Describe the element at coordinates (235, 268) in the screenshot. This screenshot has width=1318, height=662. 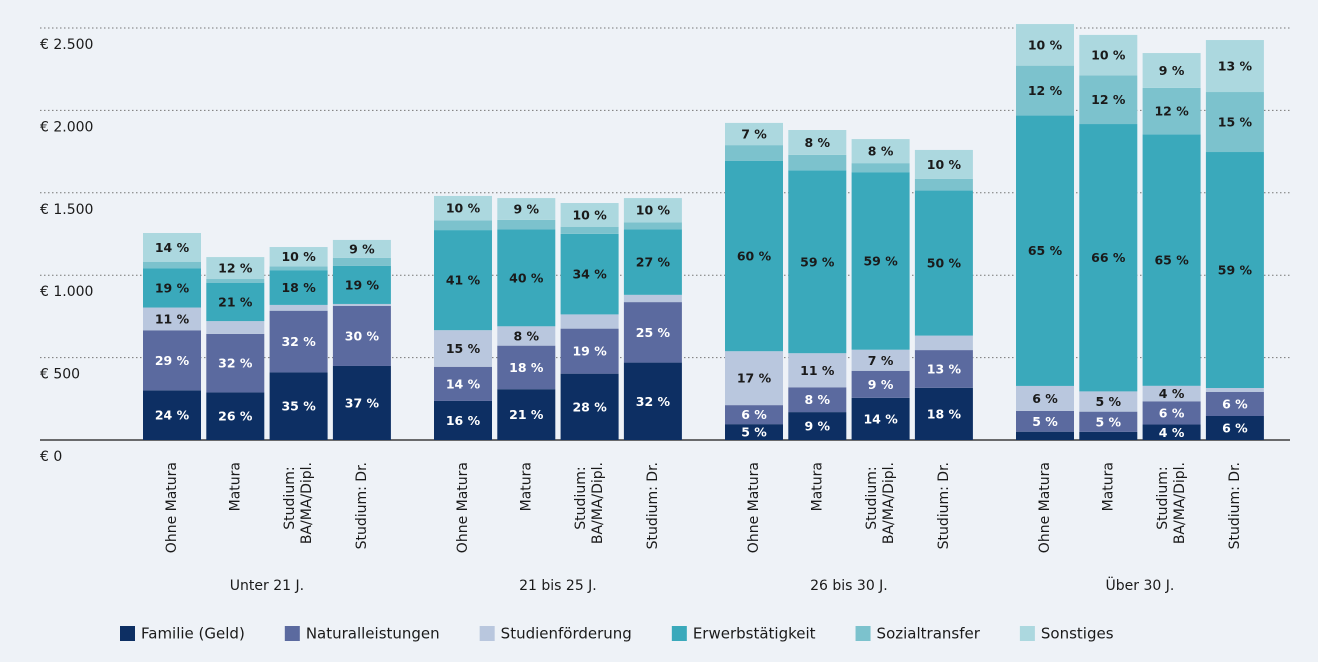
I see `data-label: 12 %` at that location.